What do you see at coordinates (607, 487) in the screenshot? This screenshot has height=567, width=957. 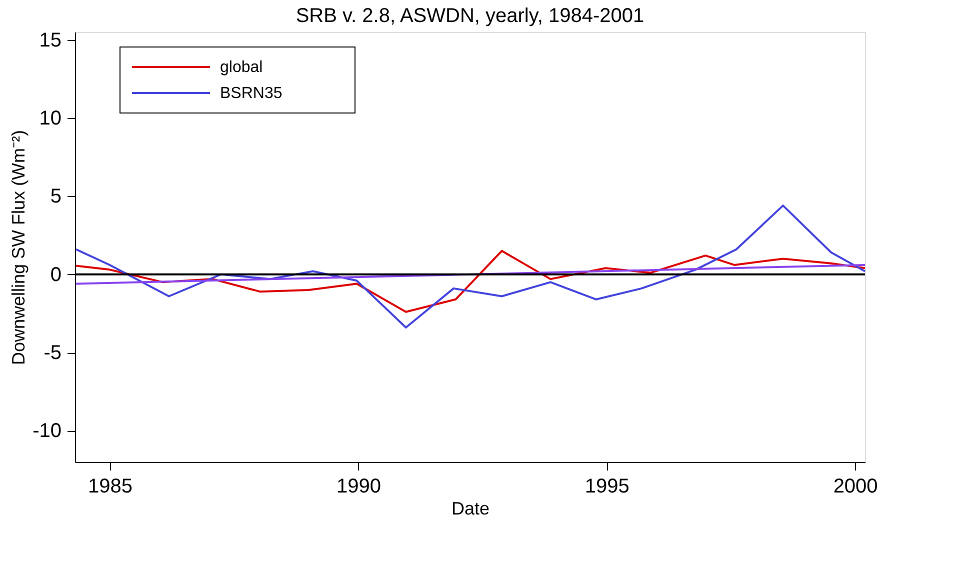 I see `x-tick-label: 1995` at bounding box center [607, 487].